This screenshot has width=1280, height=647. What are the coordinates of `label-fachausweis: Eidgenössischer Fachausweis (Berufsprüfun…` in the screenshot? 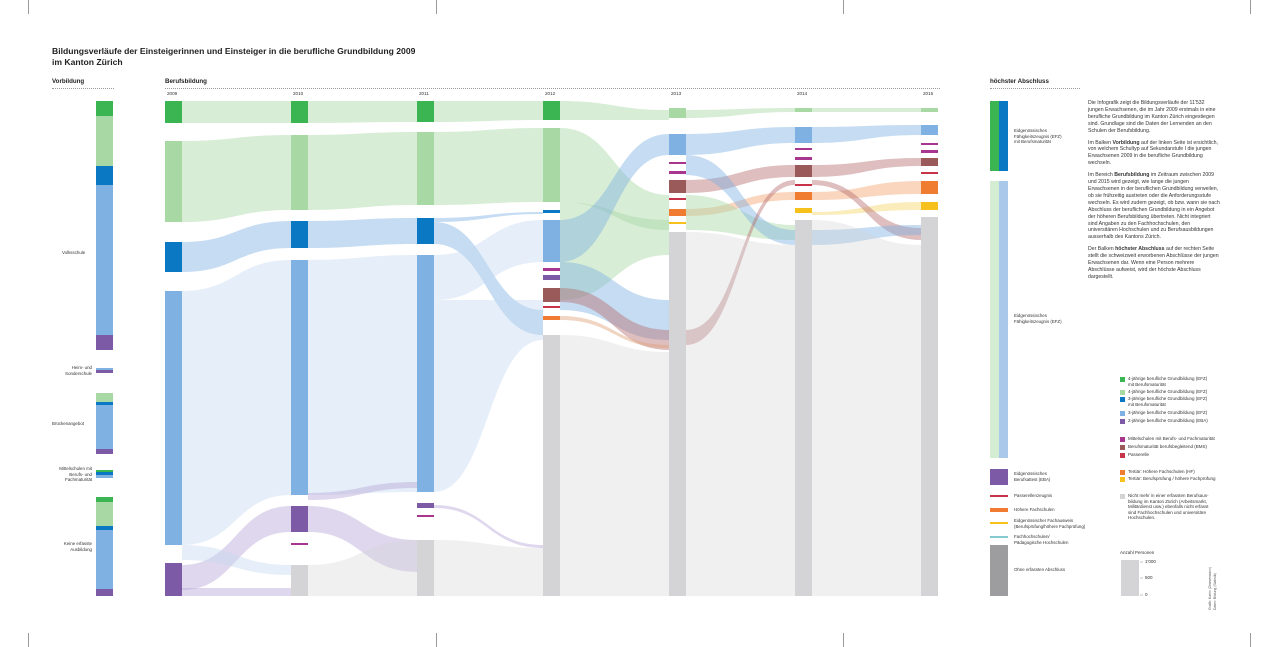 It's located at (1050, 523).